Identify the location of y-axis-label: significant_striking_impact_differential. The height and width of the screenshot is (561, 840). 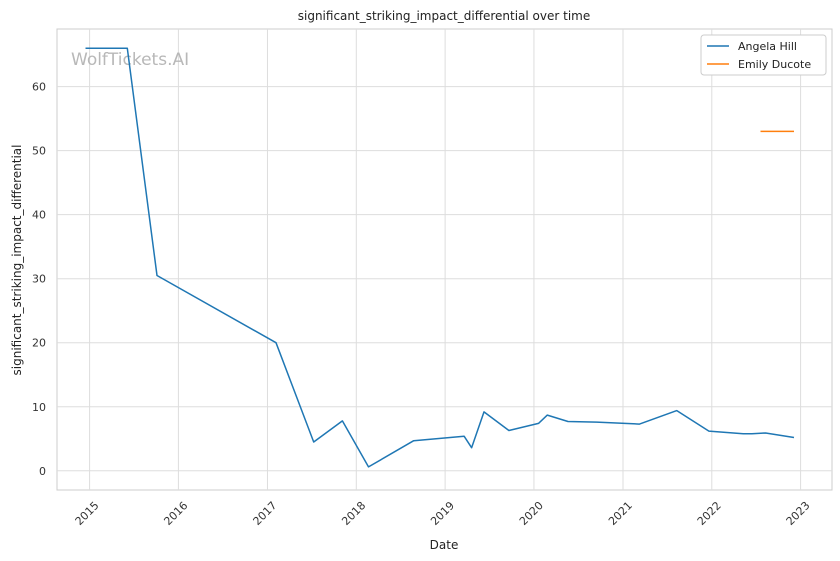
(17, 260).